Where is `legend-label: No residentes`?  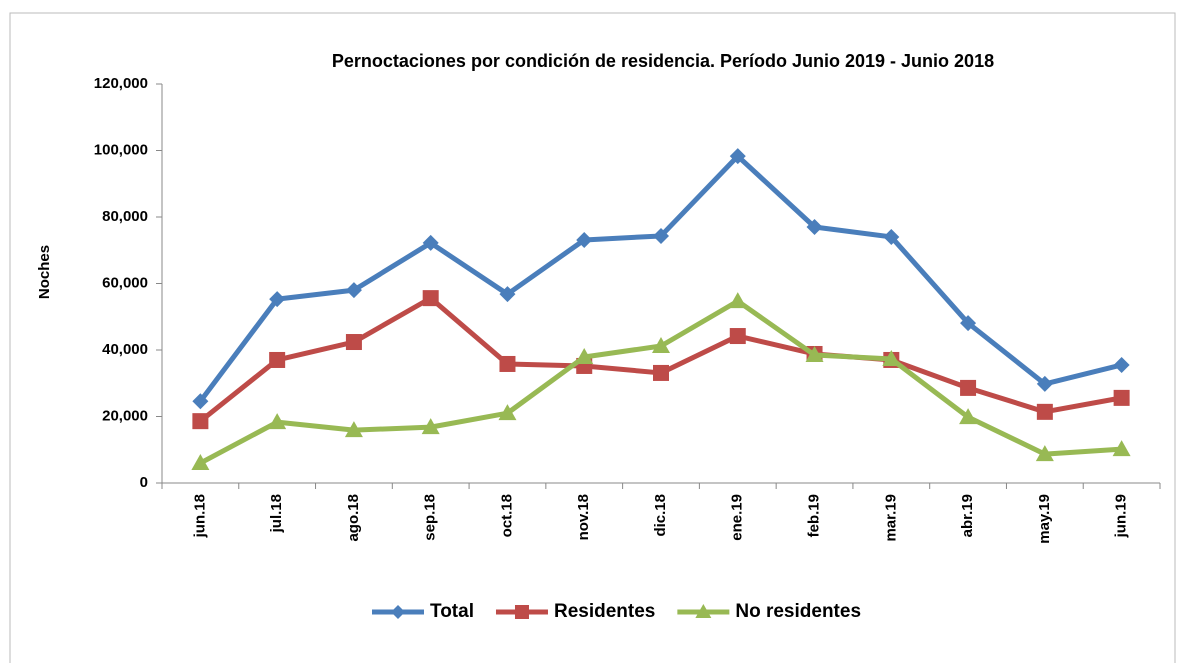 legend-label: No residentes is located at coordinates (798, 611).